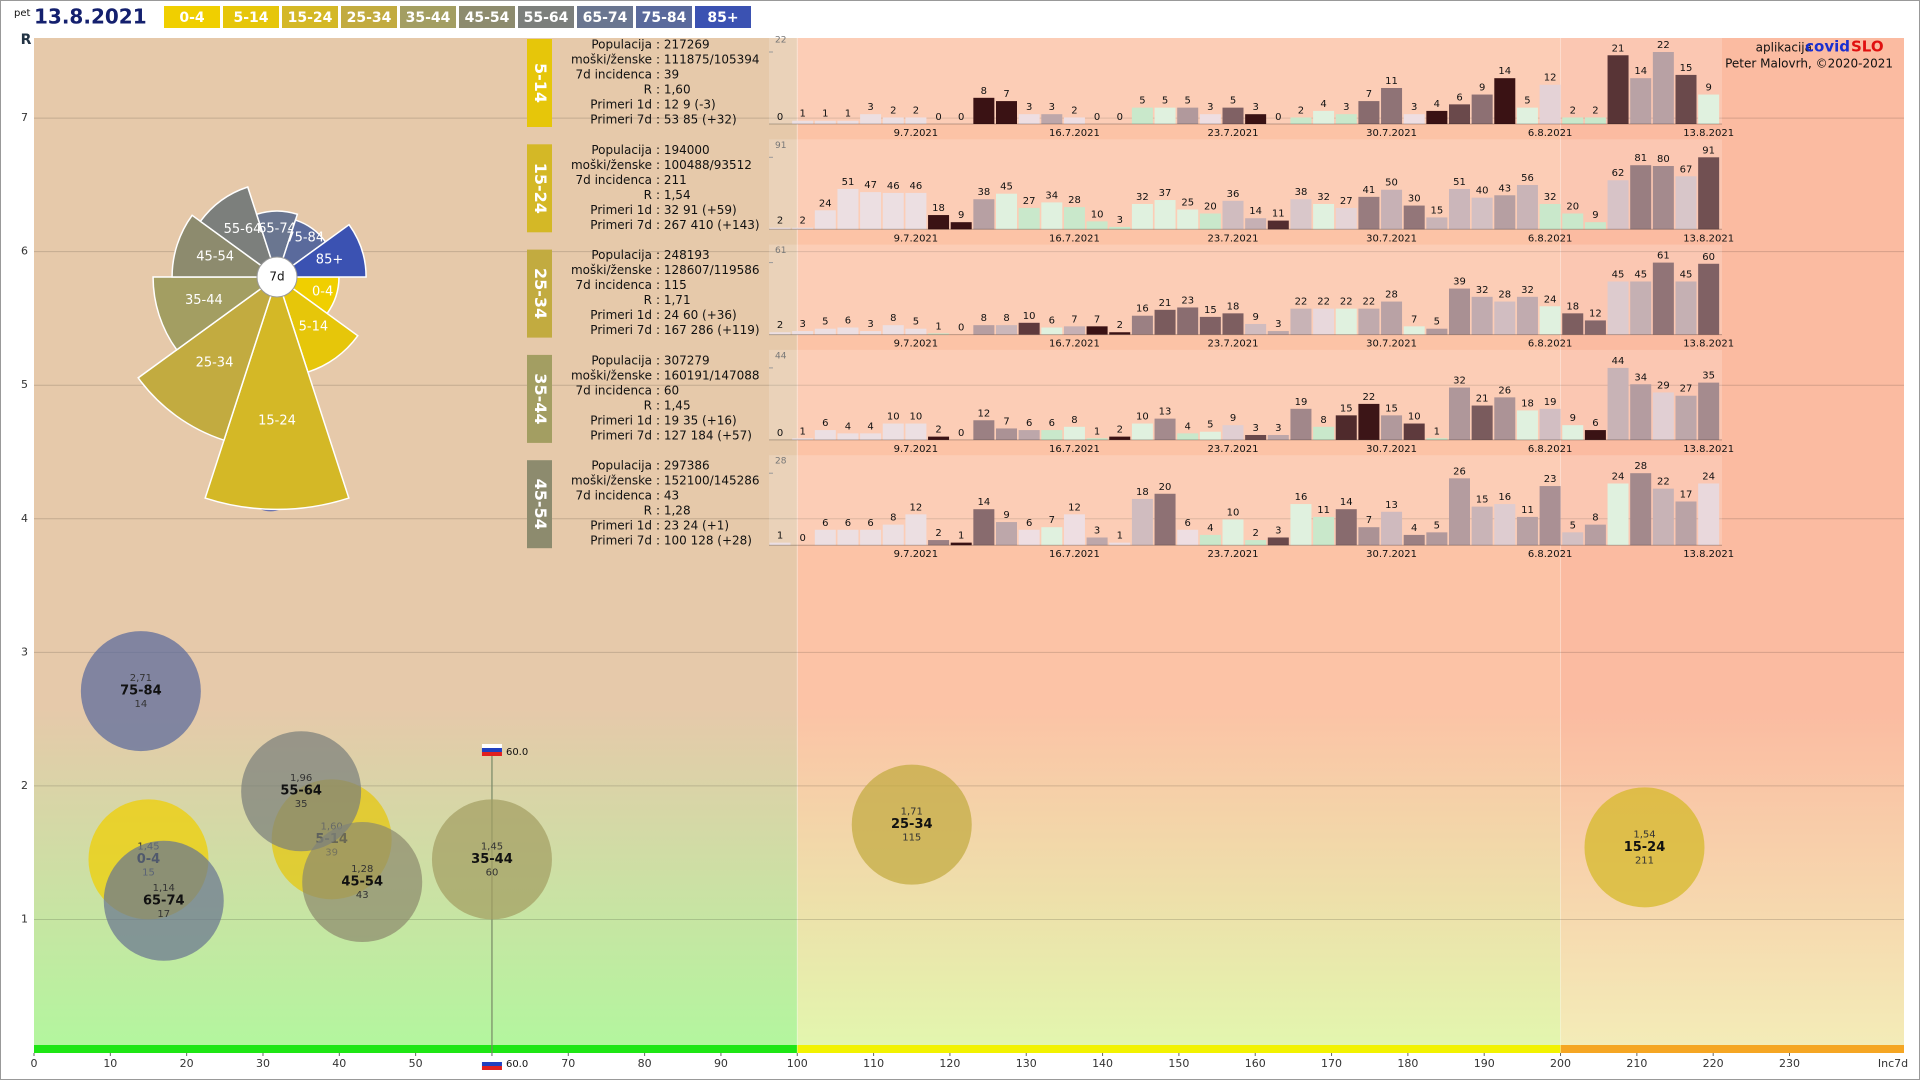 The image size is (1920, 1080). What do you see at coordinates (614, 390) in the screenshot?
I see `stat-label: 7d incidenca` at bounding box center [614, 390].